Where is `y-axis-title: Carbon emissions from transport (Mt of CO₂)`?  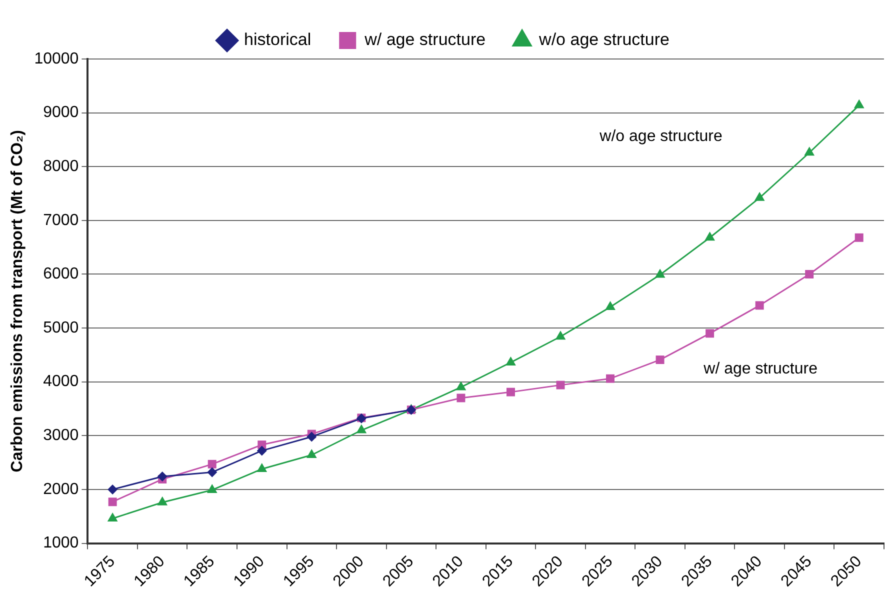 y-axis-title: Carbon emissions from transport (Mt of CO₂) is located at coordinates (17, 301).